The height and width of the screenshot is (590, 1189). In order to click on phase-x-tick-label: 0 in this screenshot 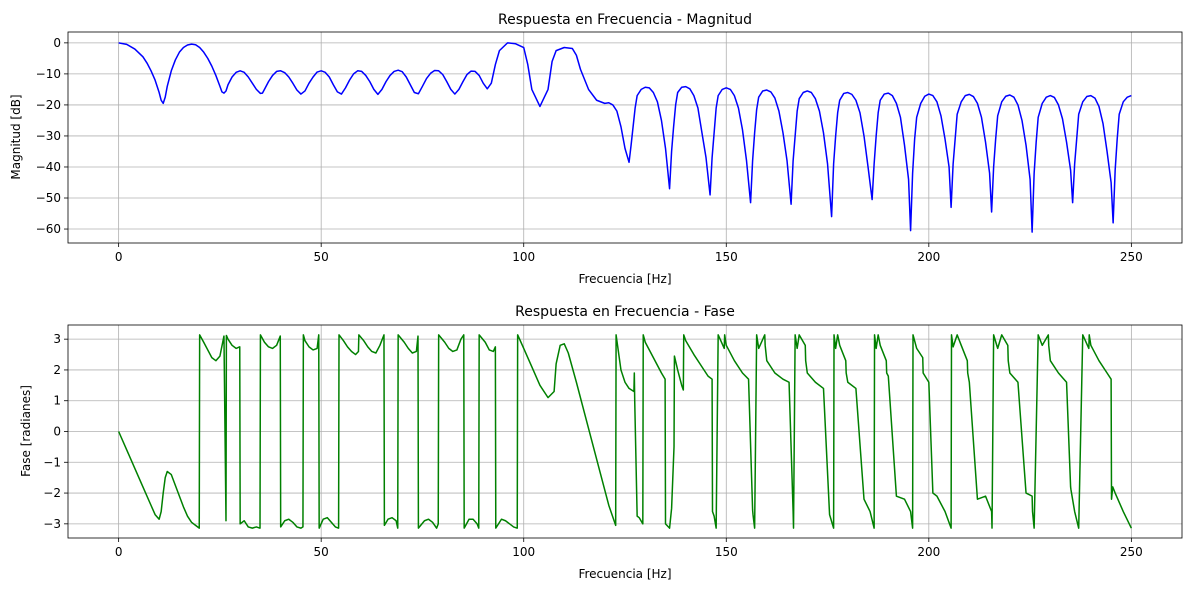, I will do `click(119, 552)`.